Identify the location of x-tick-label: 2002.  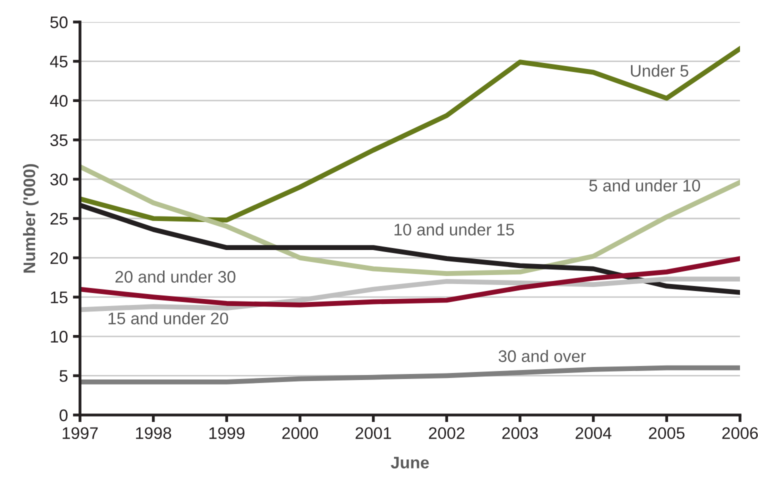
(446, 433).